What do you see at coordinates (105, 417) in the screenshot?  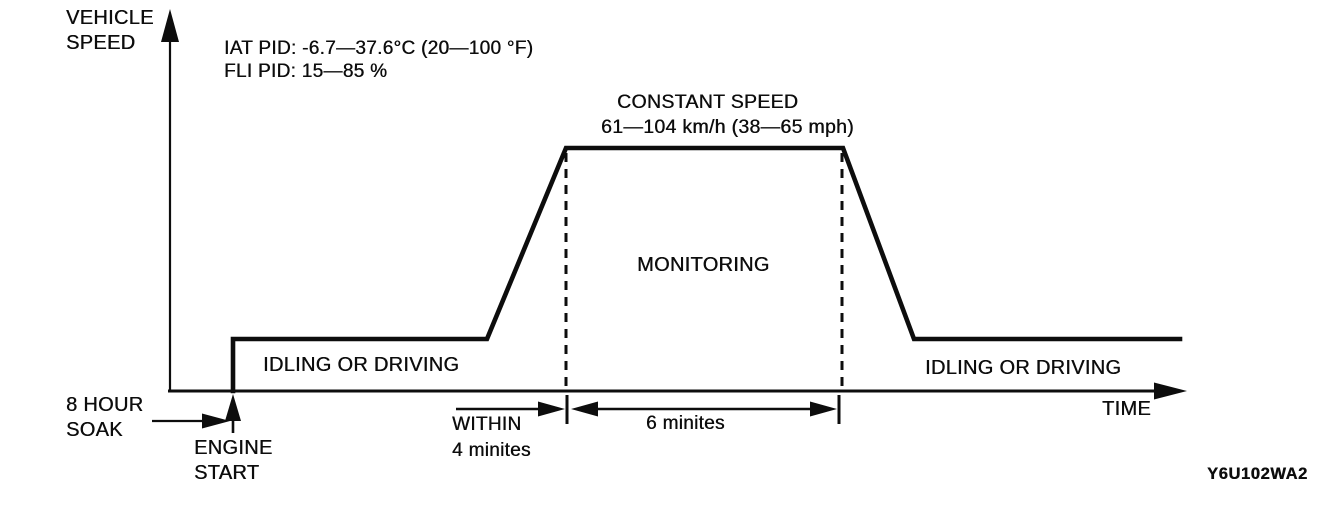 I see `soak-label: 8 HOUR SOAK` at bounding box center [105, 417].